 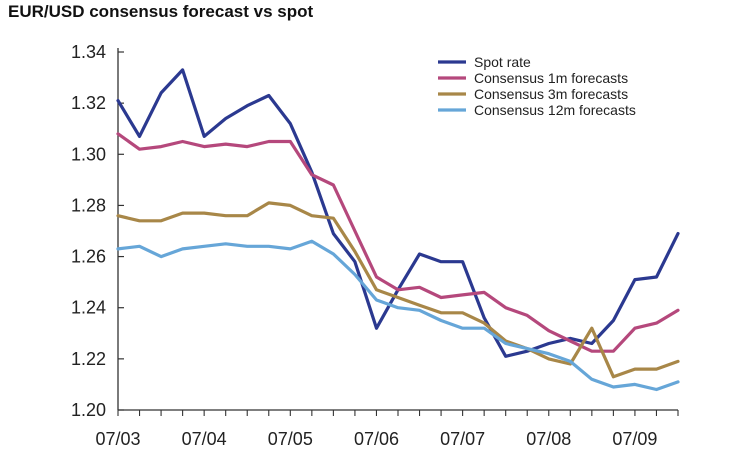 I want to click on y-tick-label: 1.30, so click(x=88, y=154).